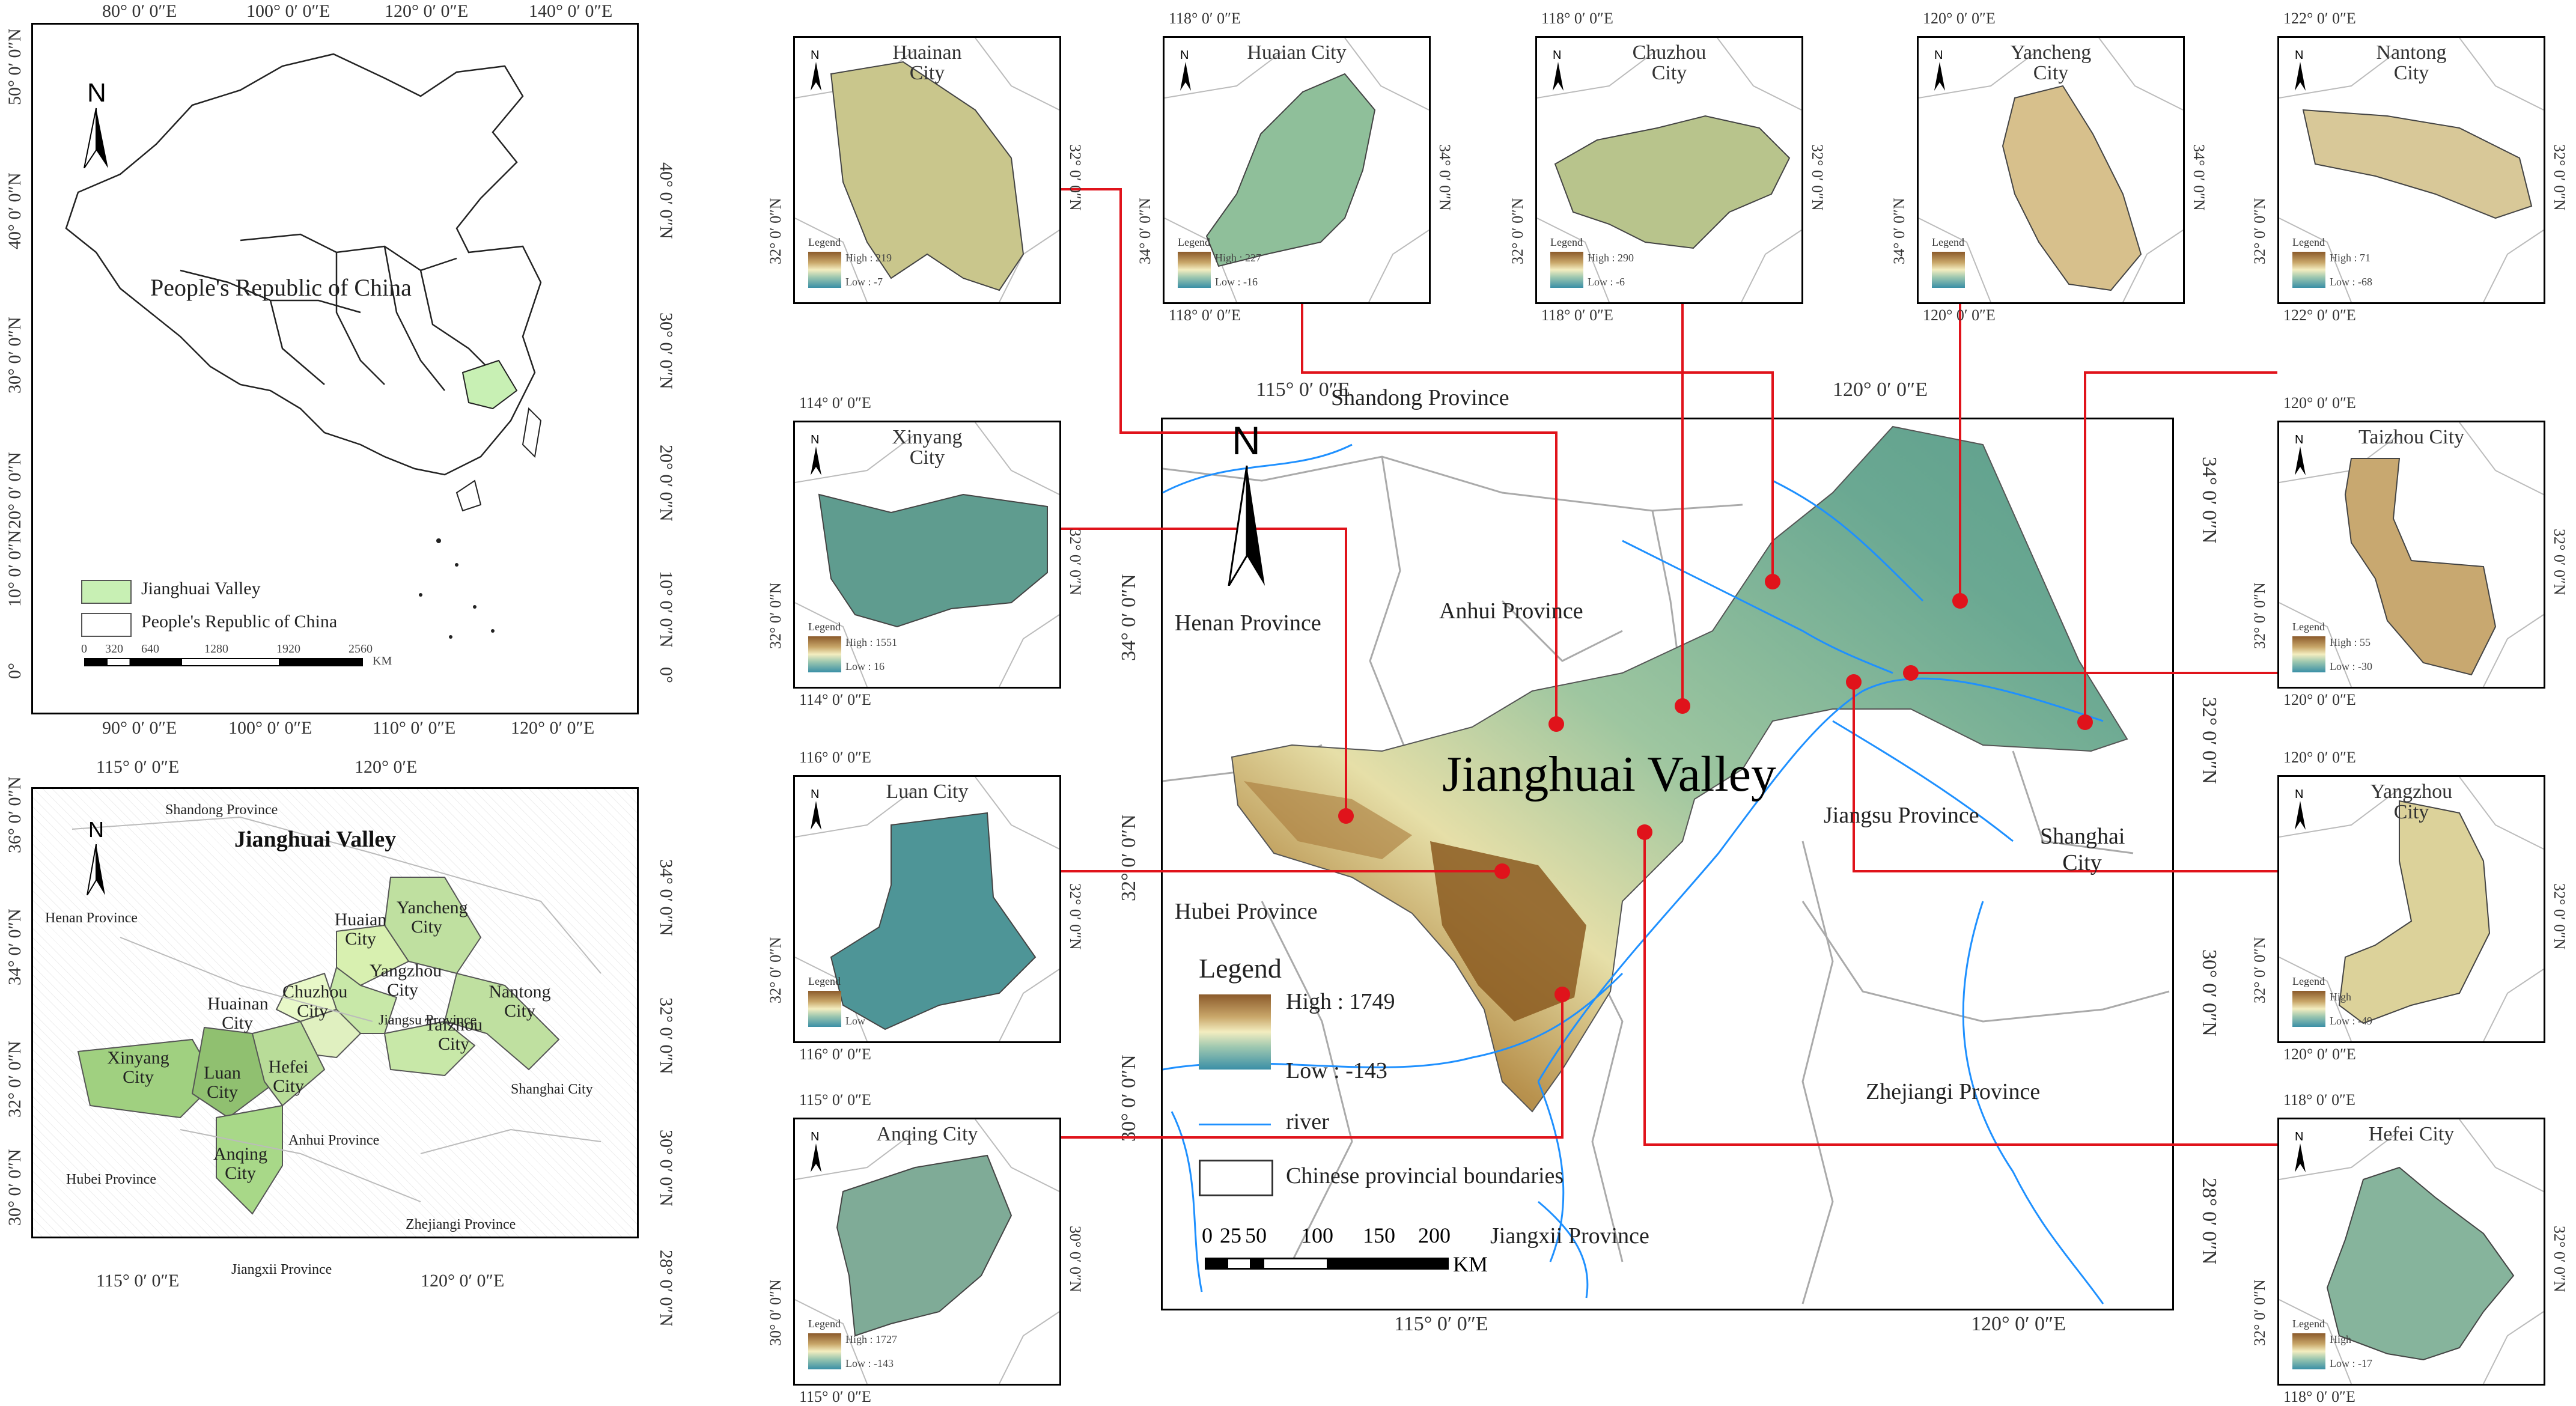  Describe the element at coordinates (1434, 1235) in the screenshot. I see `main-scale-5: 200` at that location.